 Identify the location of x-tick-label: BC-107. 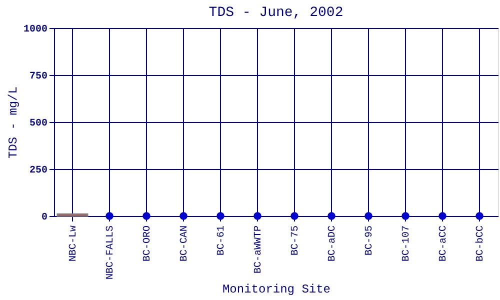
(407, 244).